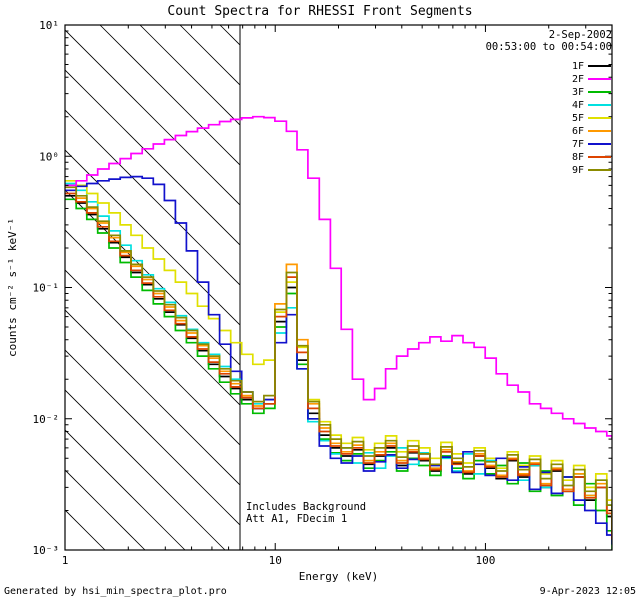  What do you see at coordinates (320, 11) in the screenshot?
I see `chart-title: Count Spectra for RHESSI Front Segments` at bounding box center [320, 11].